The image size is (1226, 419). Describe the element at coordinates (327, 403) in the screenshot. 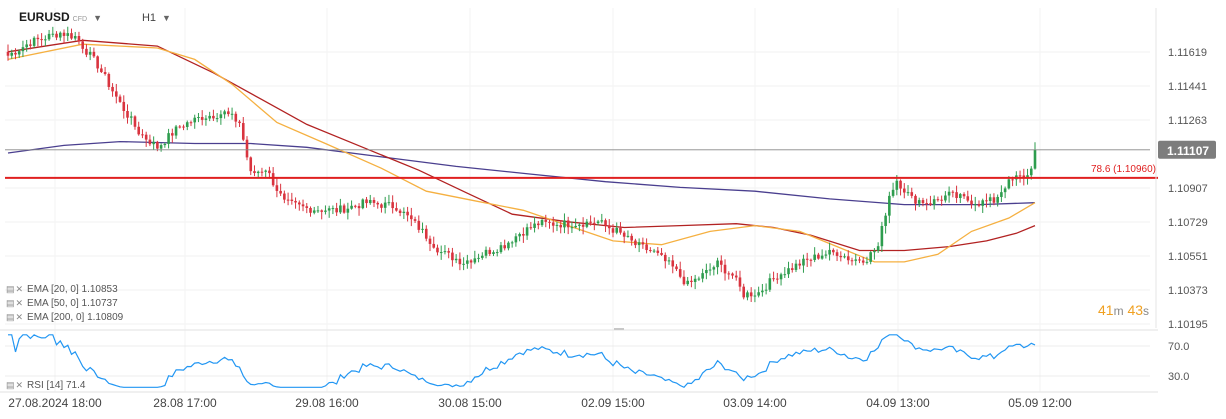

I see `time-tick-label: 29.08 16:00` at that location.